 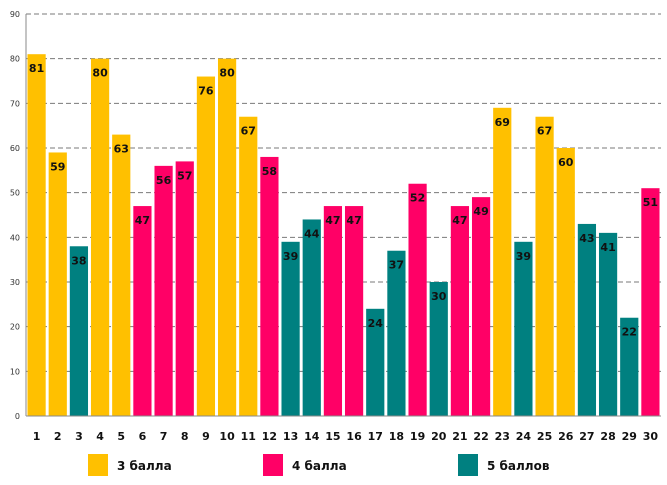 I want to click on x-tick-label-30: 30, so click(x=651, y=436).